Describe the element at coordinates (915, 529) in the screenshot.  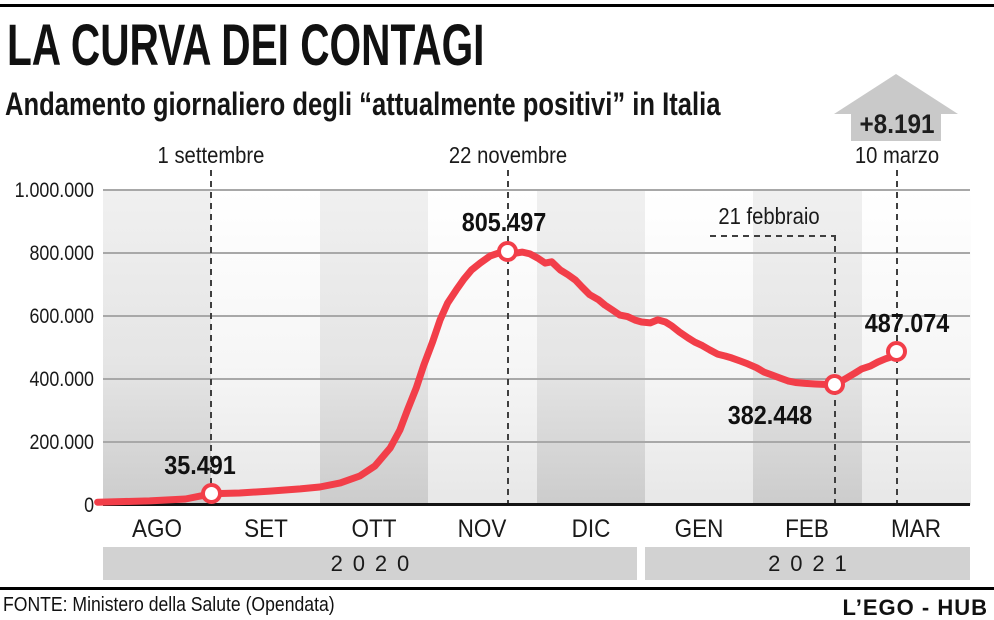
I see `month-label-mar: MAR` at that location.